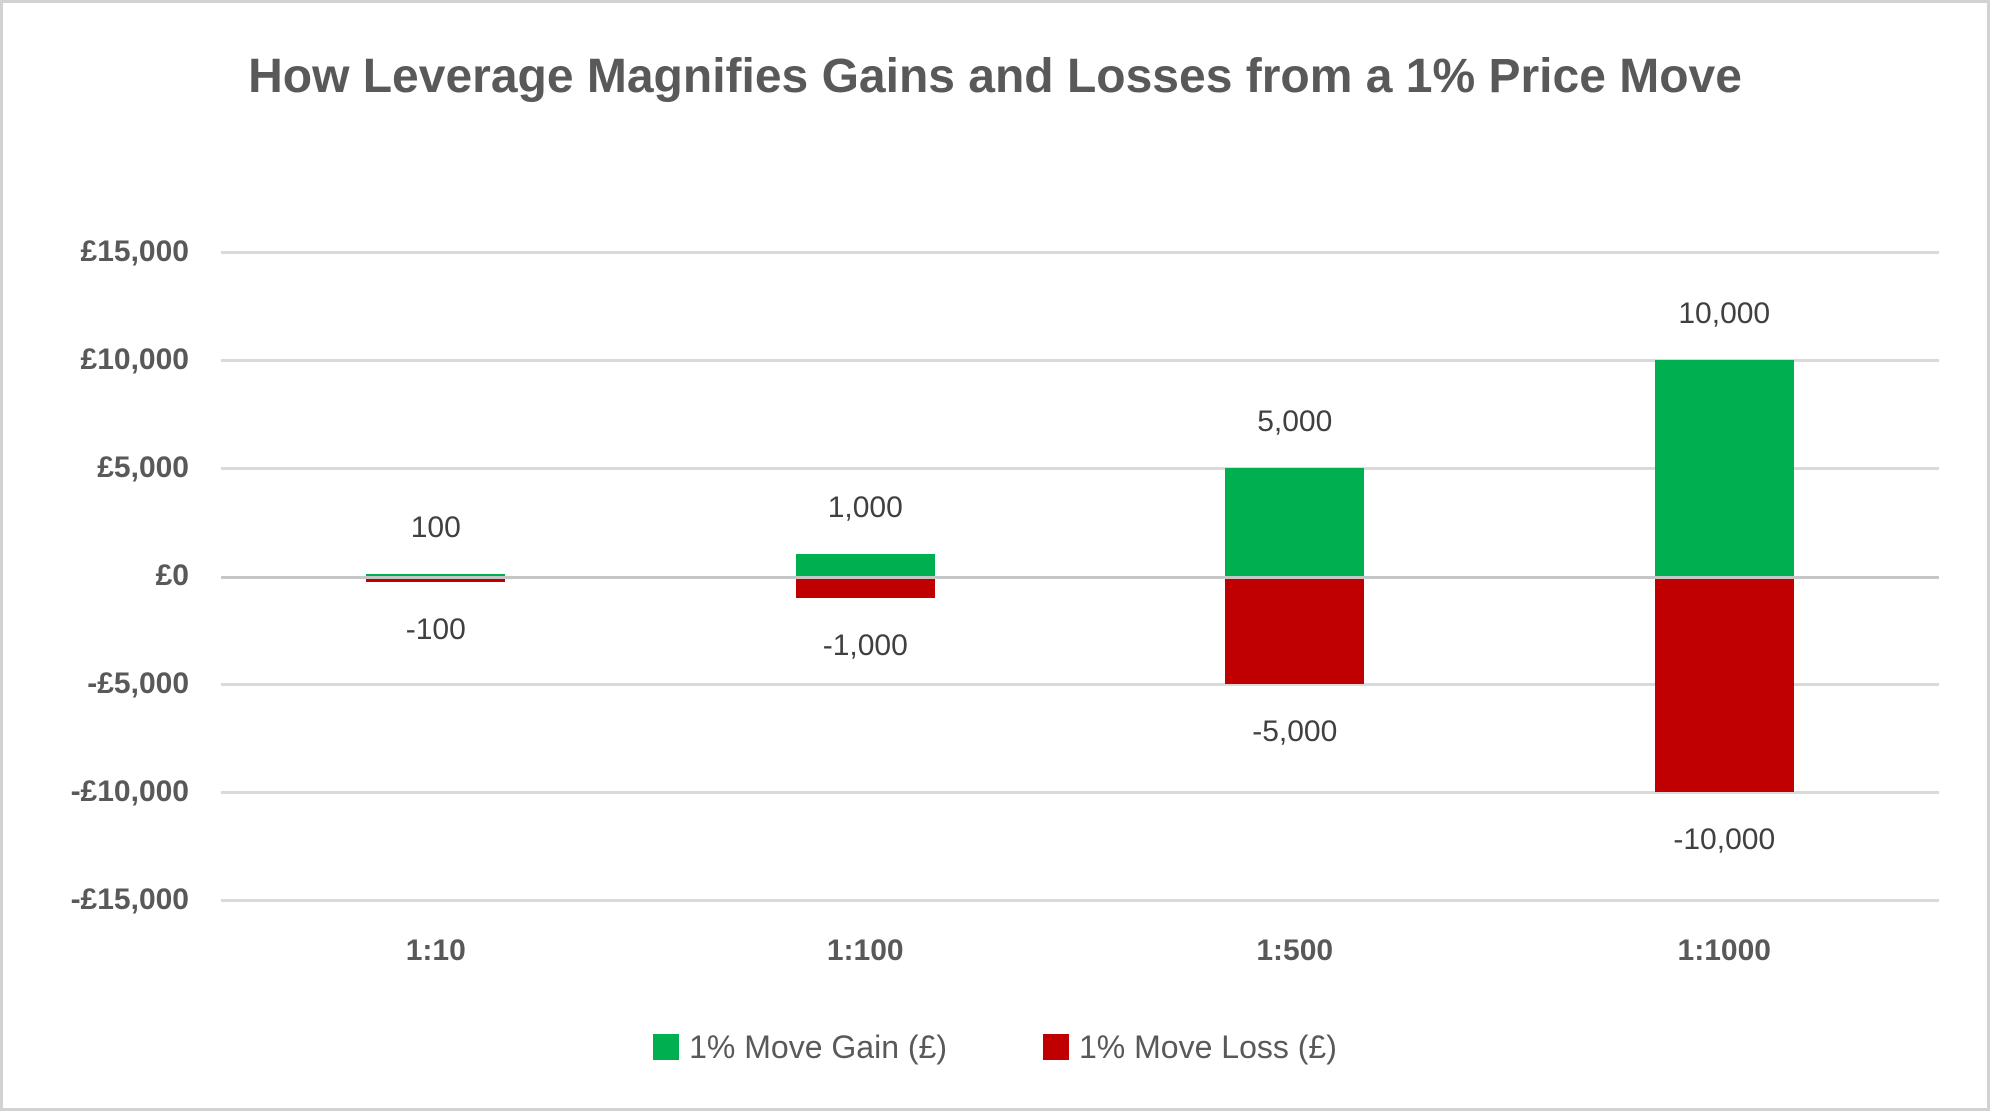 This screenshot has height=1111, width=1990. I want to click on legend-label-gain: 1% Move Gain (£), so click(818, 1046).